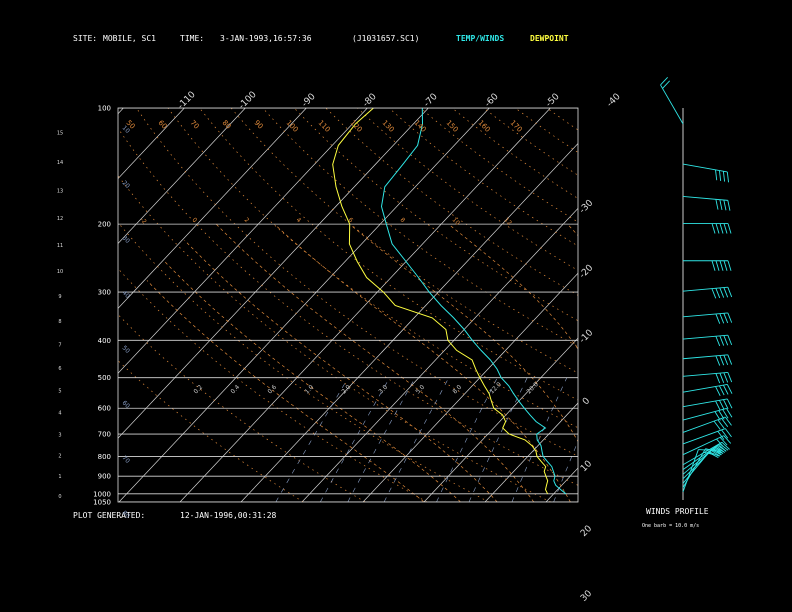  What do you see at coordinates (614, 101) in the screenshot?
I see `isotherm-label: -40` at bounding box center [614, 101].